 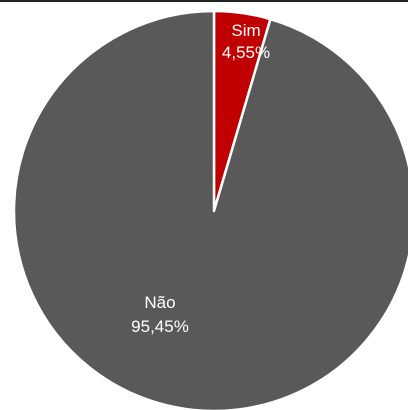 I want to click on slice-percent-label: 4,55%, so click(x=246, y=52).